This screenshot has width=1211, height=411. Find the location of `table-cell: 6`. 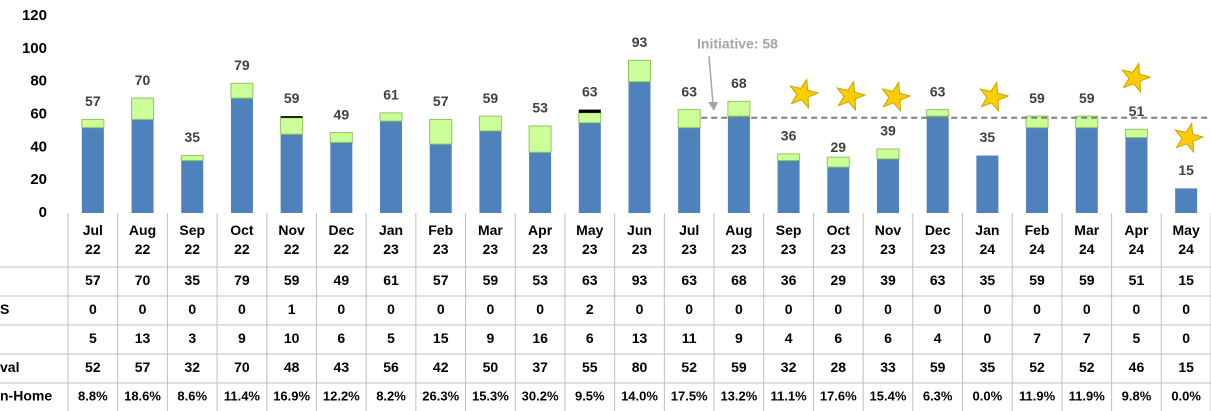

table-cell: 6 is located at coordinates (590, 338).